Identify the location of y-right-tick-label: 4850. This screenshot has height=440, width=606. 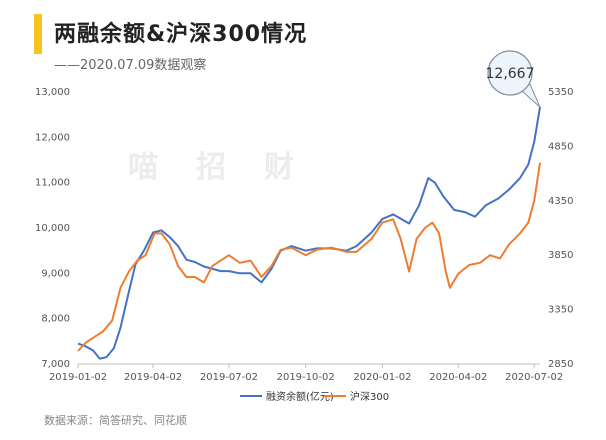
(560, 146).